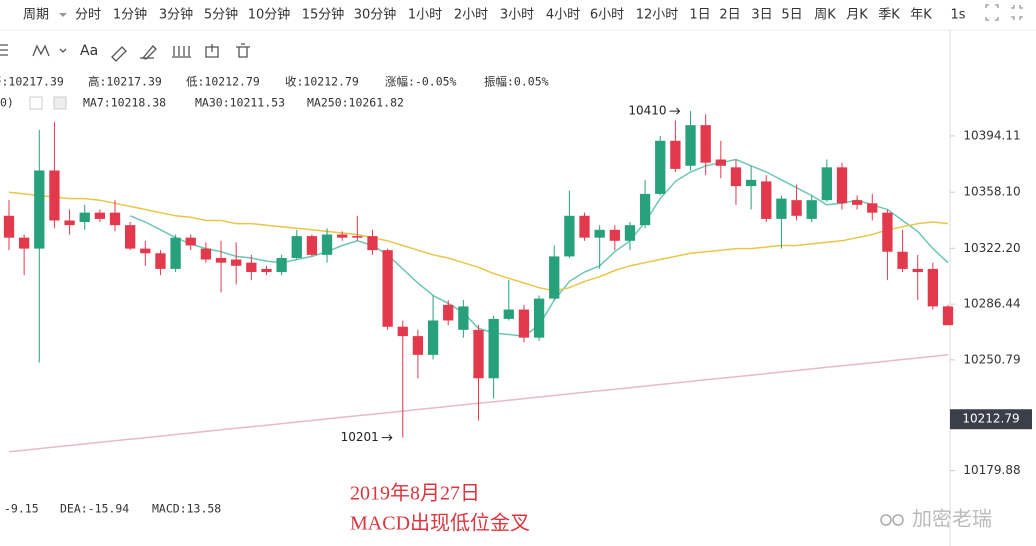 This screenshot has height=546, width=1036. I want to click on setting-icon, so click(36, 103).